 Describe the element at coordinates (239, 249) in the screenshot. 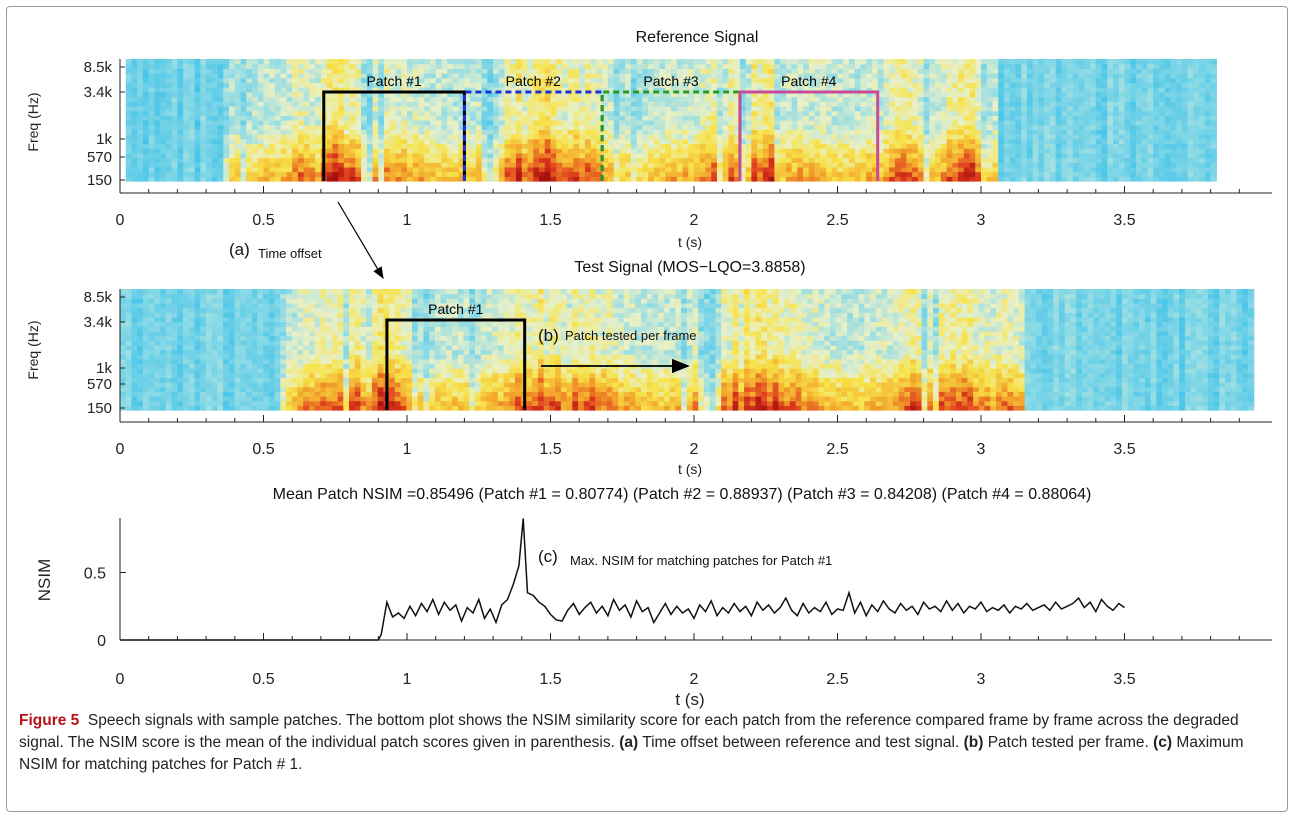

I see `annotation-a-label: (a)` at that location.